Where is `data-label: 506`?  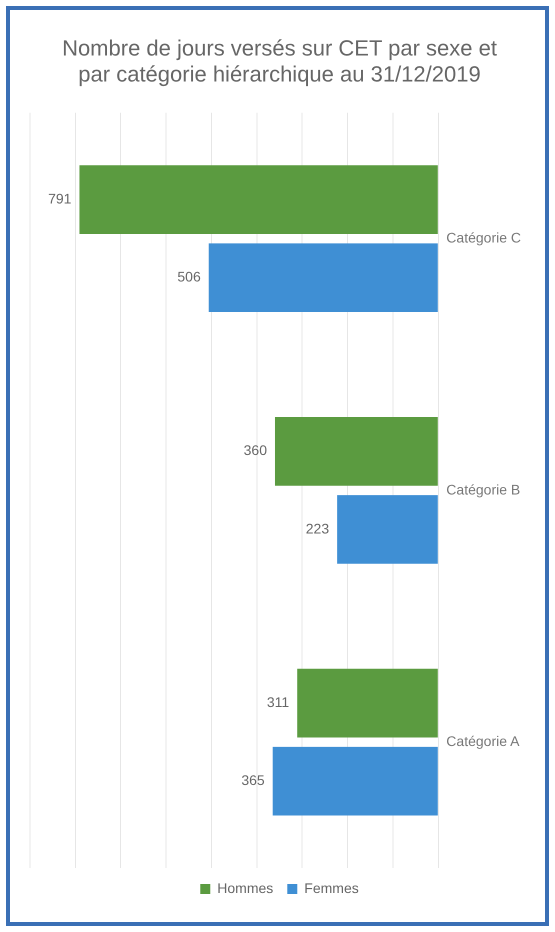 data-label: 506 is located at coordinates (189, 276).